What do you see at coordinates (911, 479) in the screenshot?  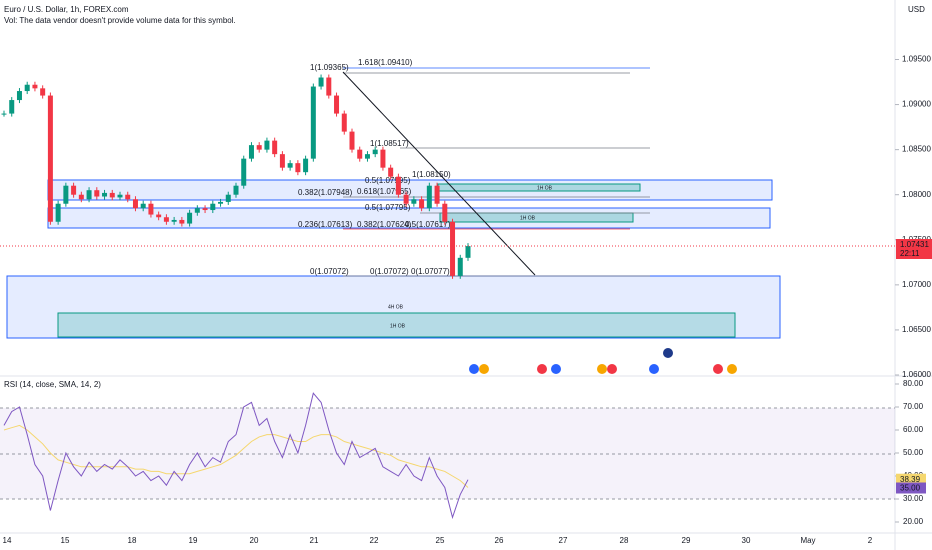 I see `rsi-last-tag` at bounding box center [911, 479].